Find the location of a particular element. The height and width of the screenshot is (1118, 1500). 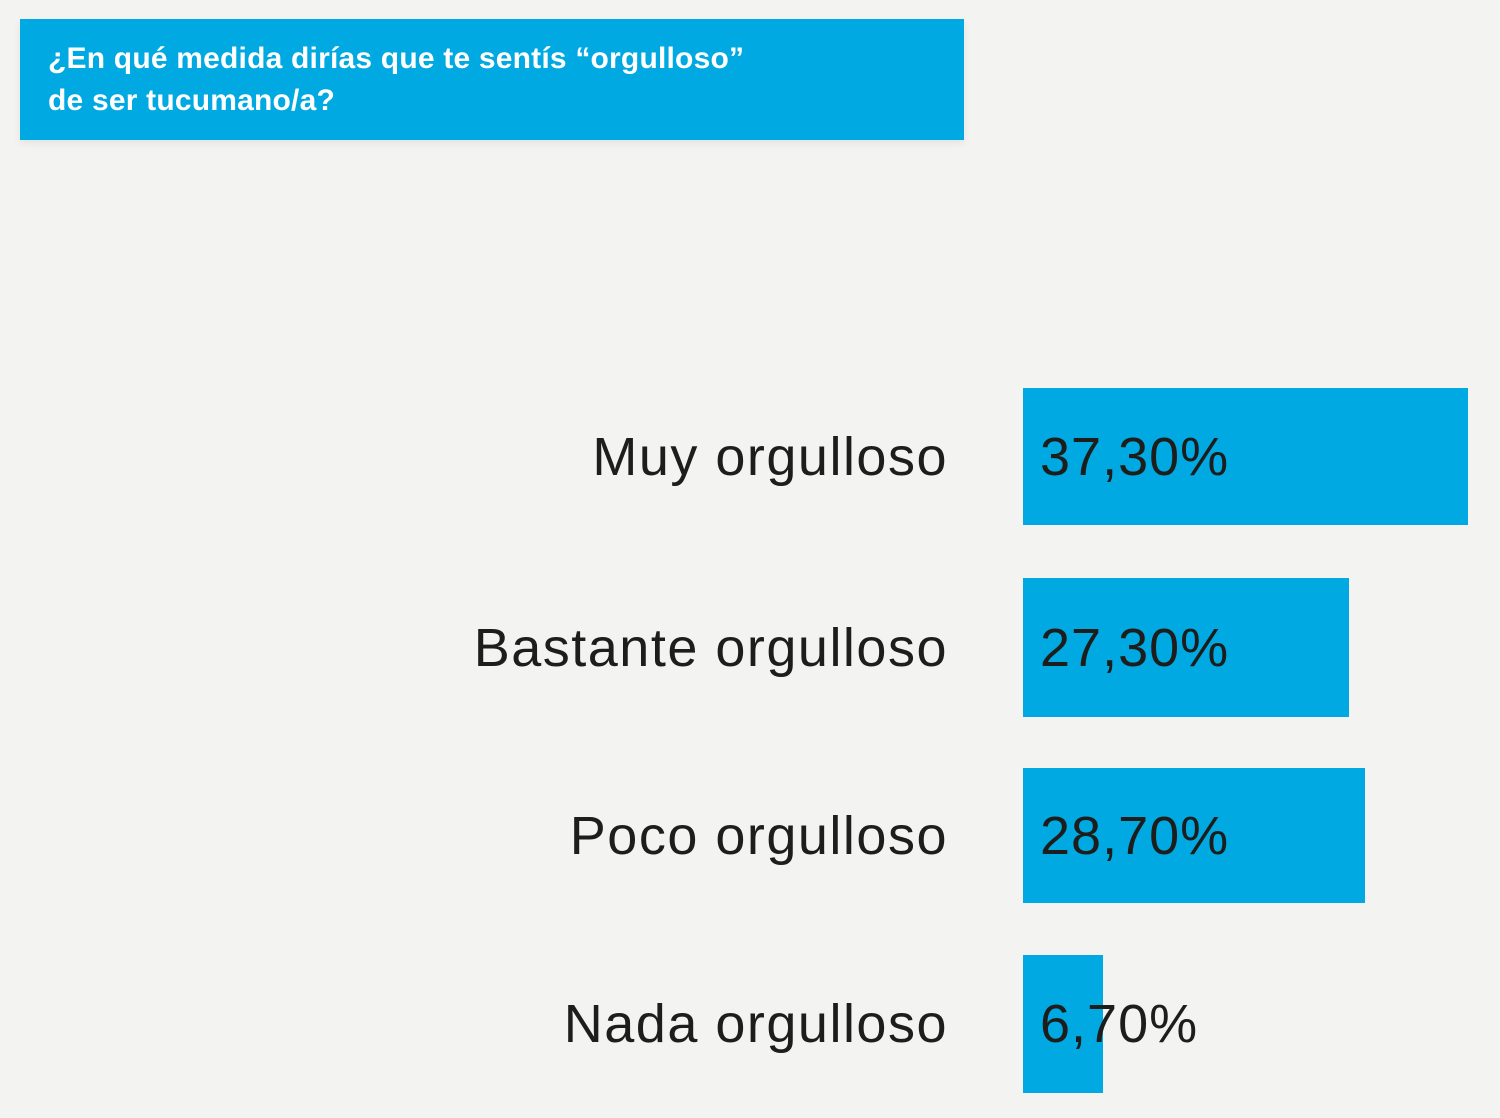

category-label: Poco orgulloso is located at coordinates (758, 835).